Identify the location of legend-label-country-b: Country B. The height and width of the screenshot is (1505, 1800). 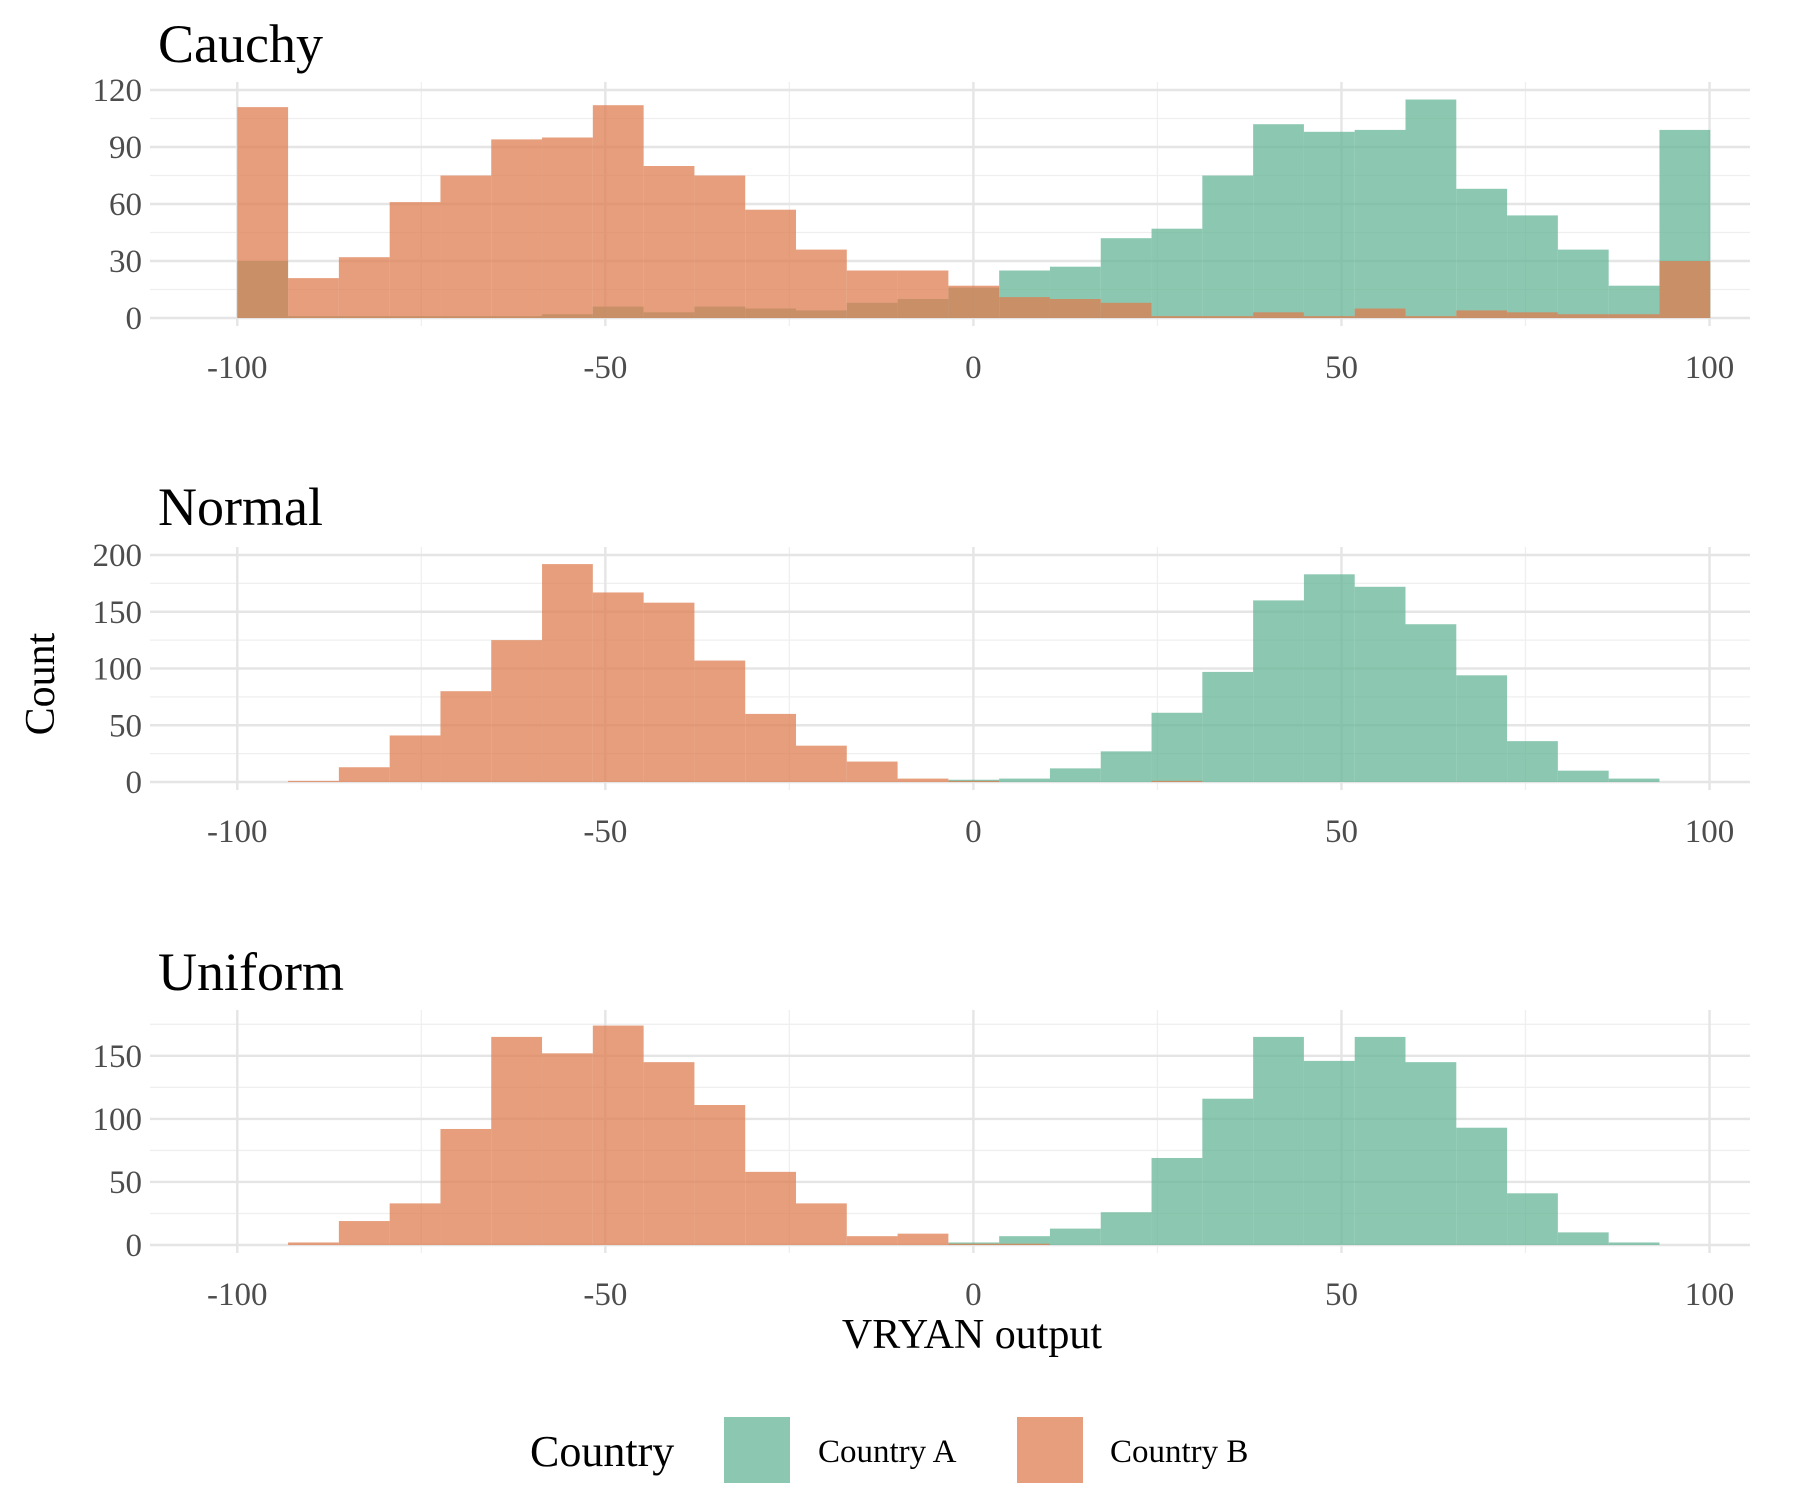
(1179, 1452).